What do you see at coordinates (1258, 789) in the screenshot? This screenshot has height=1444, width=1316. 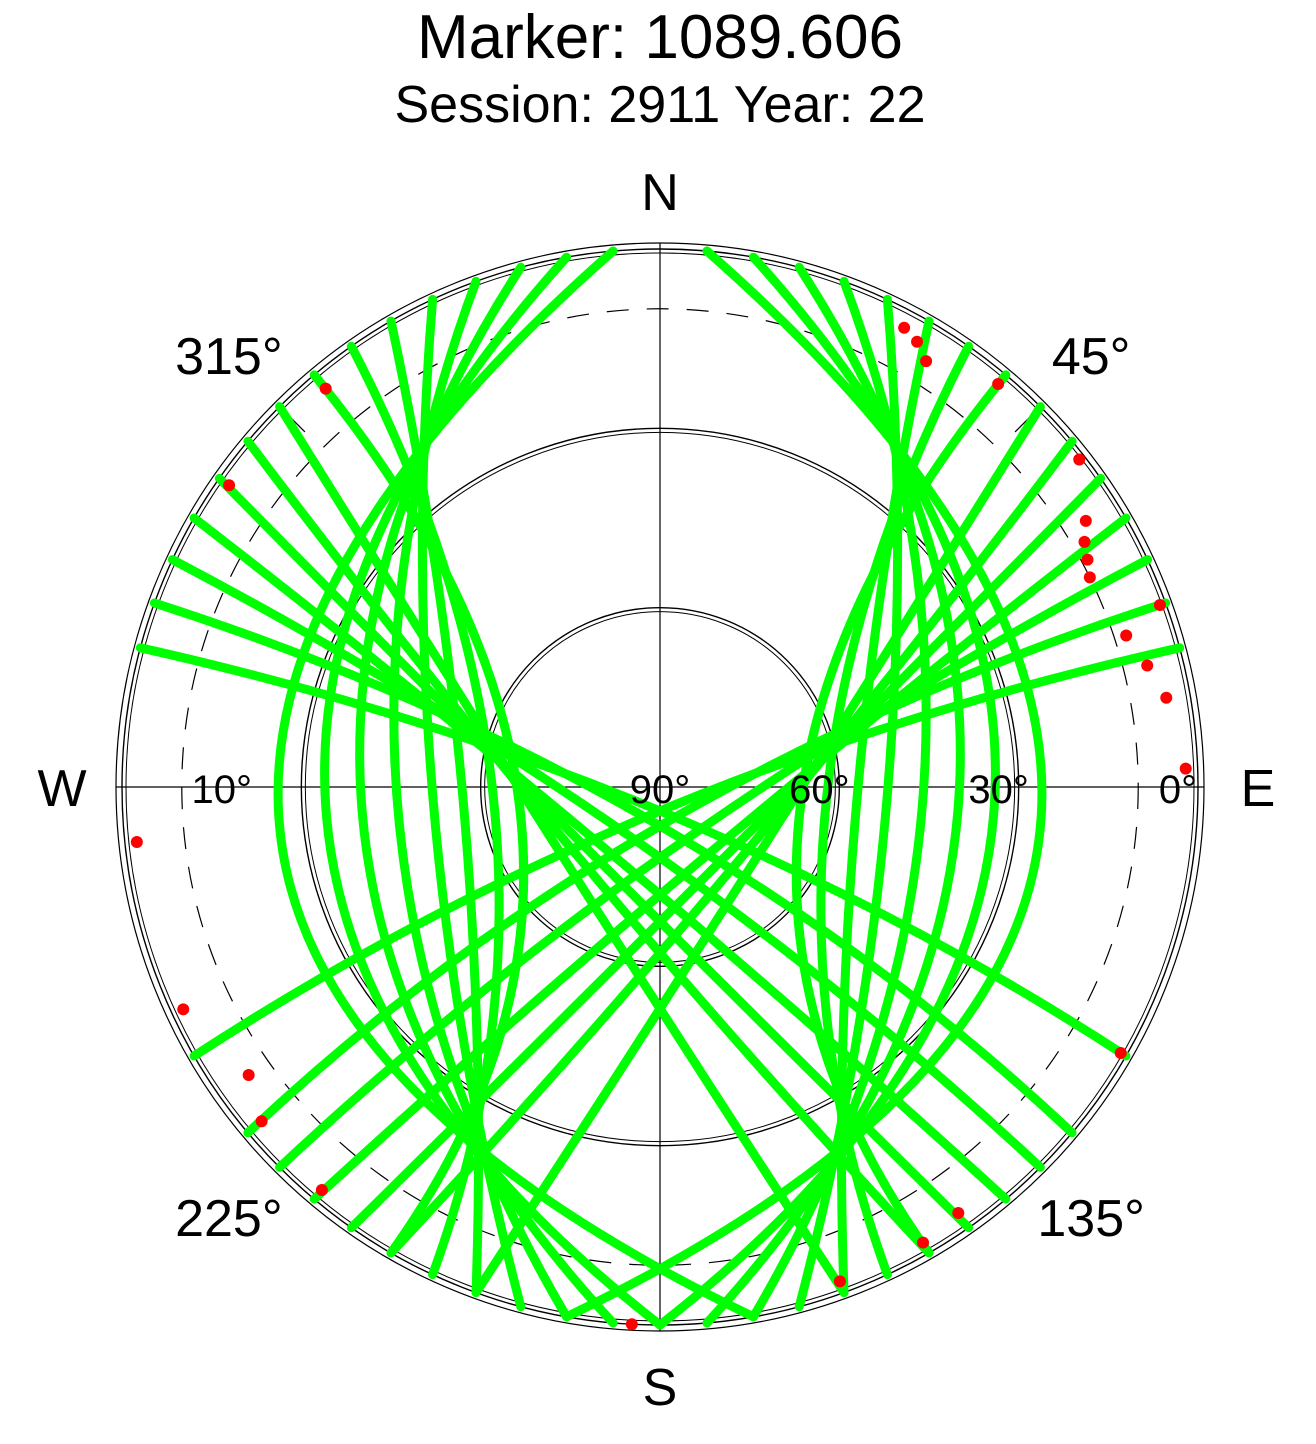 I see `compass-east-label: E` at bounding box center [1258, 789].